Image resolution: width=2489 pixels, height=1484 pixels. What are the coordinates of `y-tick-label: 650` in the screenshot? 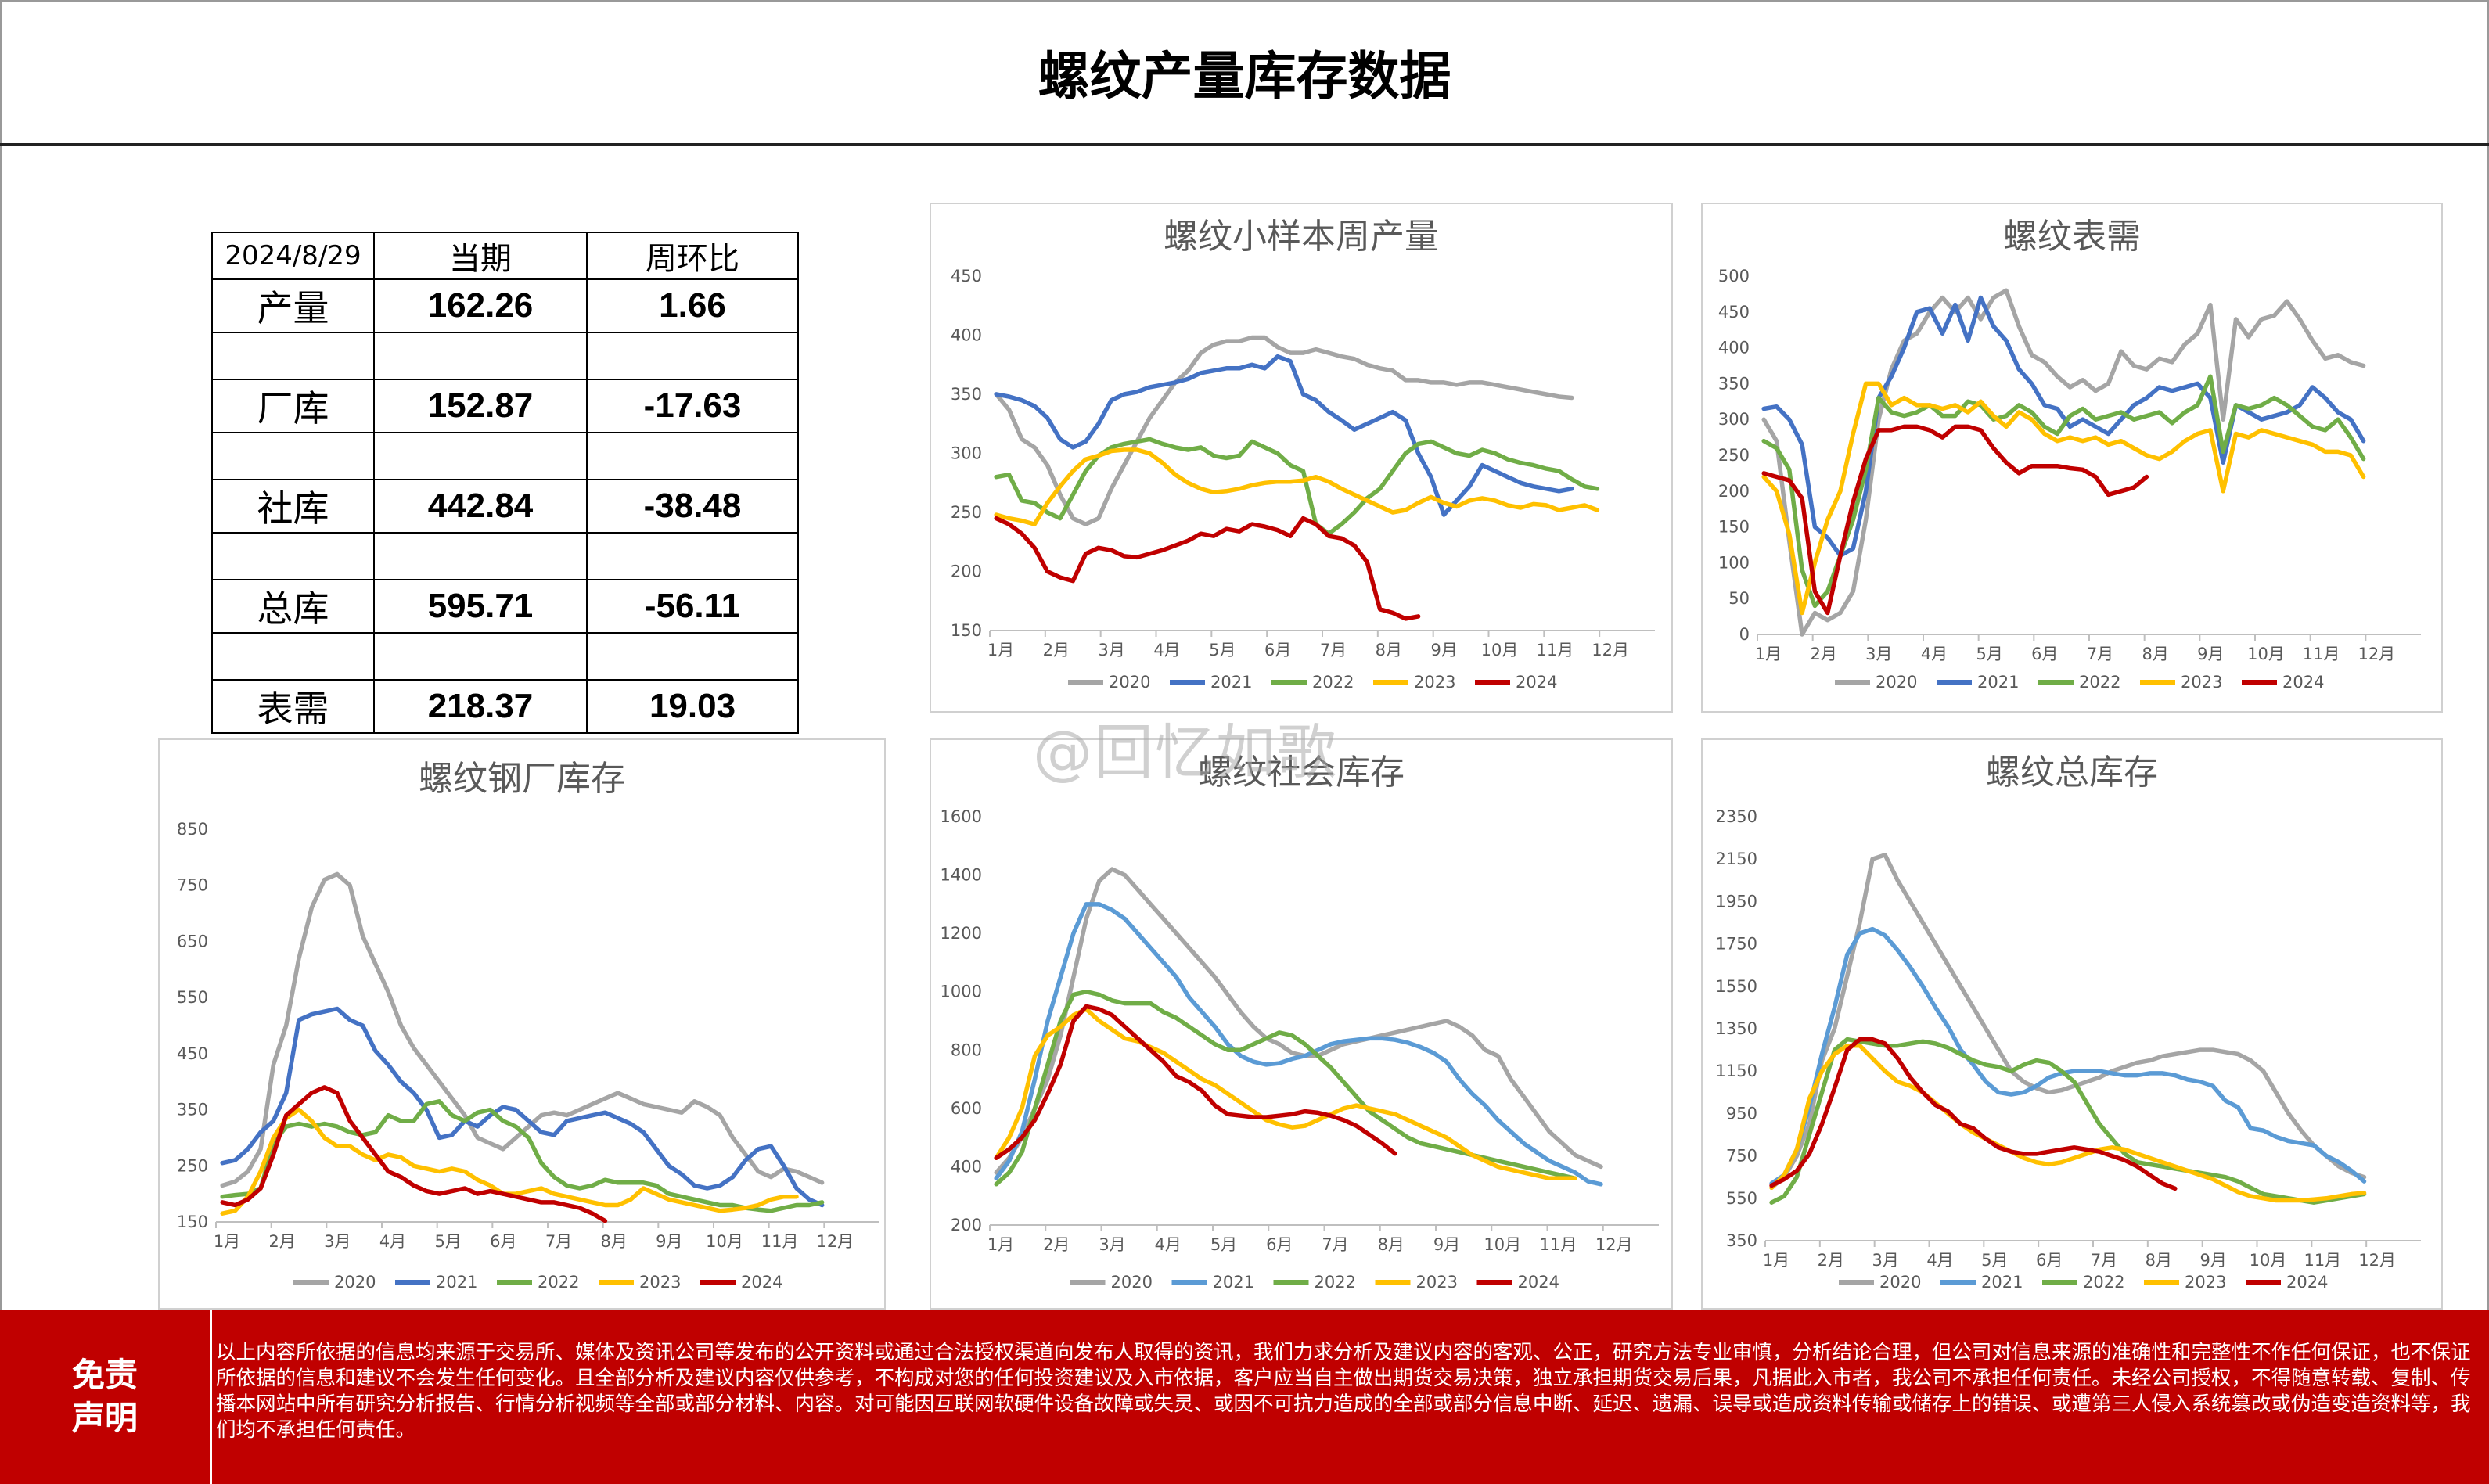 It's located at (192, 941).